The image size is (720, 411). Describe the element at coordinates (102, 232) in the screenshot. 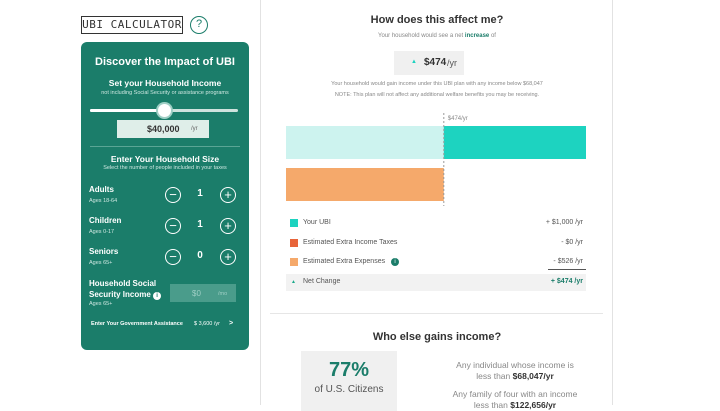

I see `row-ages: Ages 0-17` at that location.